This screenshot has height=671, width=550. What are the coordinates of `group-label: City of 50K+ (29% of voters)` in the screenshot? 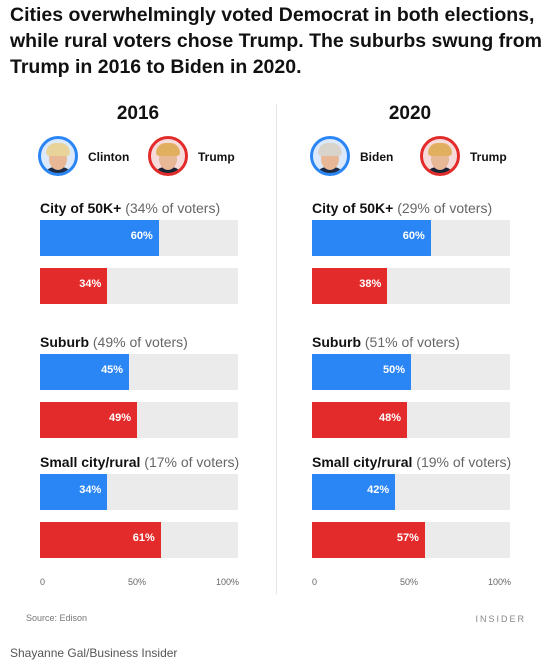 It's located at (402, 208).